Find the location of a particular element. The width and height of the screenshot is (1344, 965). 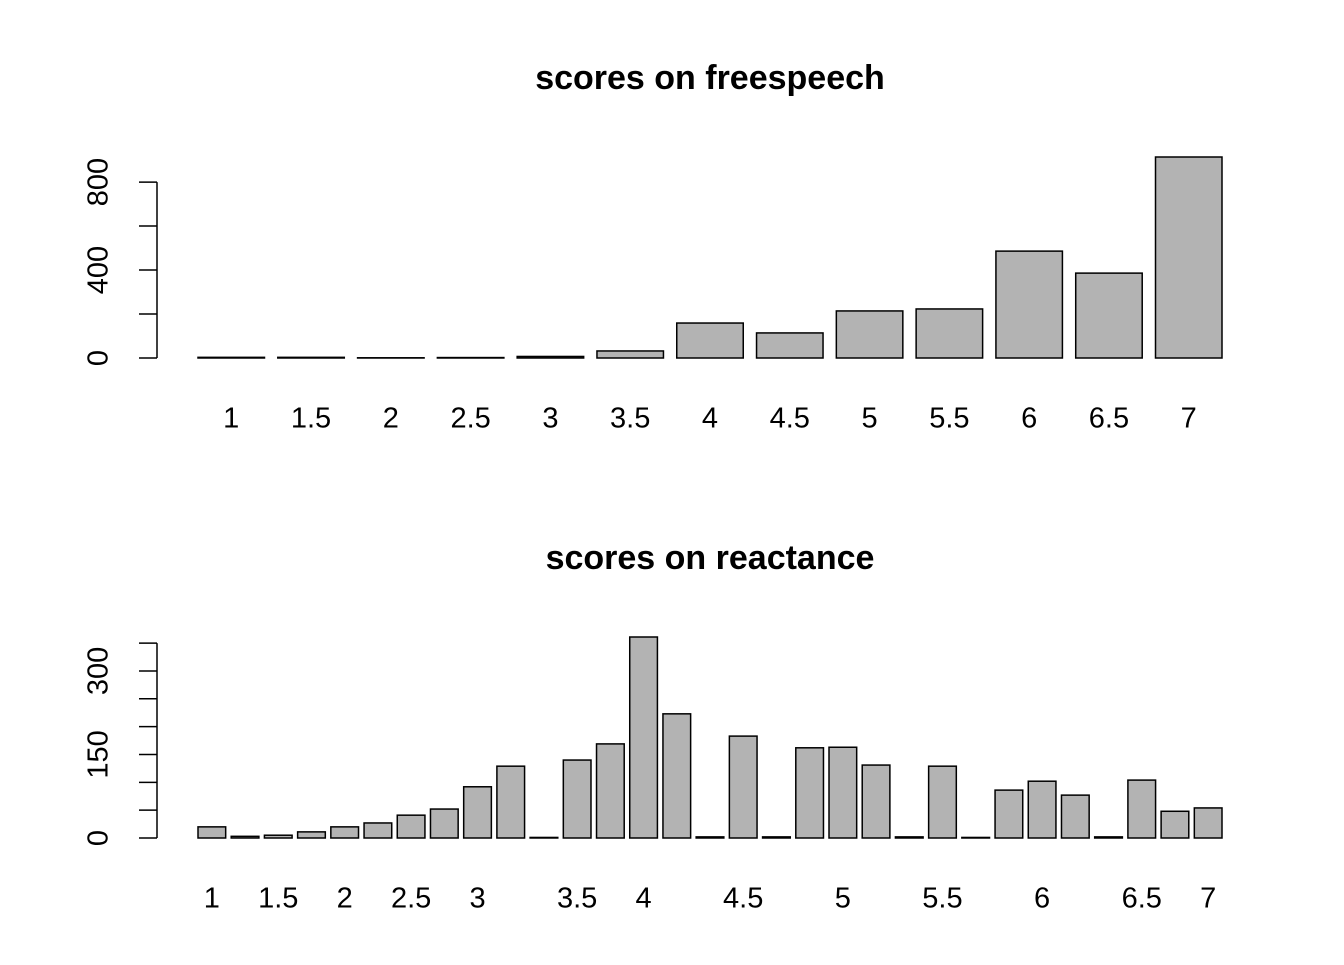

y-tick-label: 150 is located at coordinates (99, 754).